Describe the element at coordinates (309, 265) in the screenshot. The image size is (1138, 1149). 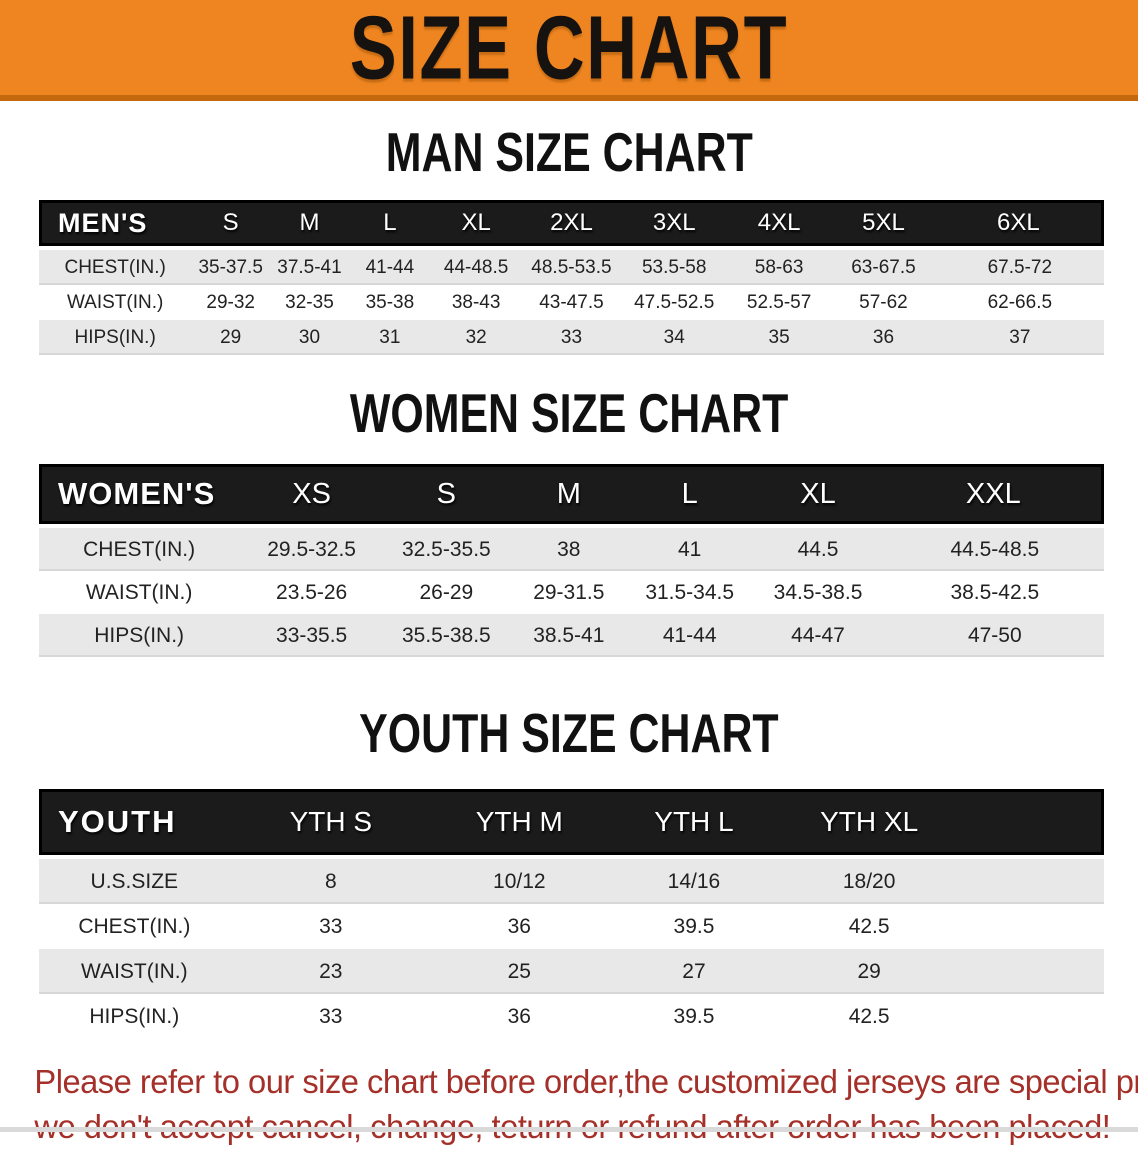
I see `value-cell: 37.5-41` at that location.